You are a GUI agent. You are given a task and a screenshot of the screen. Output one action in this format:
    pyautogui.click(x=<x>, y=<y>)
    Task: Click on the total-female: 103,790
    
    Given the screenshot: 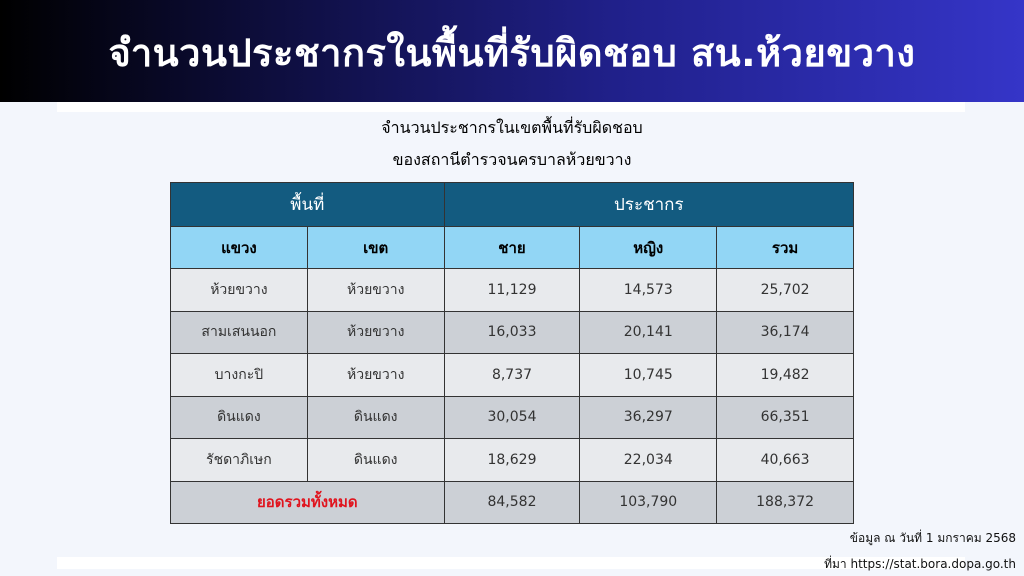 What is the action you would take?
    pyautogui.click(x=648, y=502)
    